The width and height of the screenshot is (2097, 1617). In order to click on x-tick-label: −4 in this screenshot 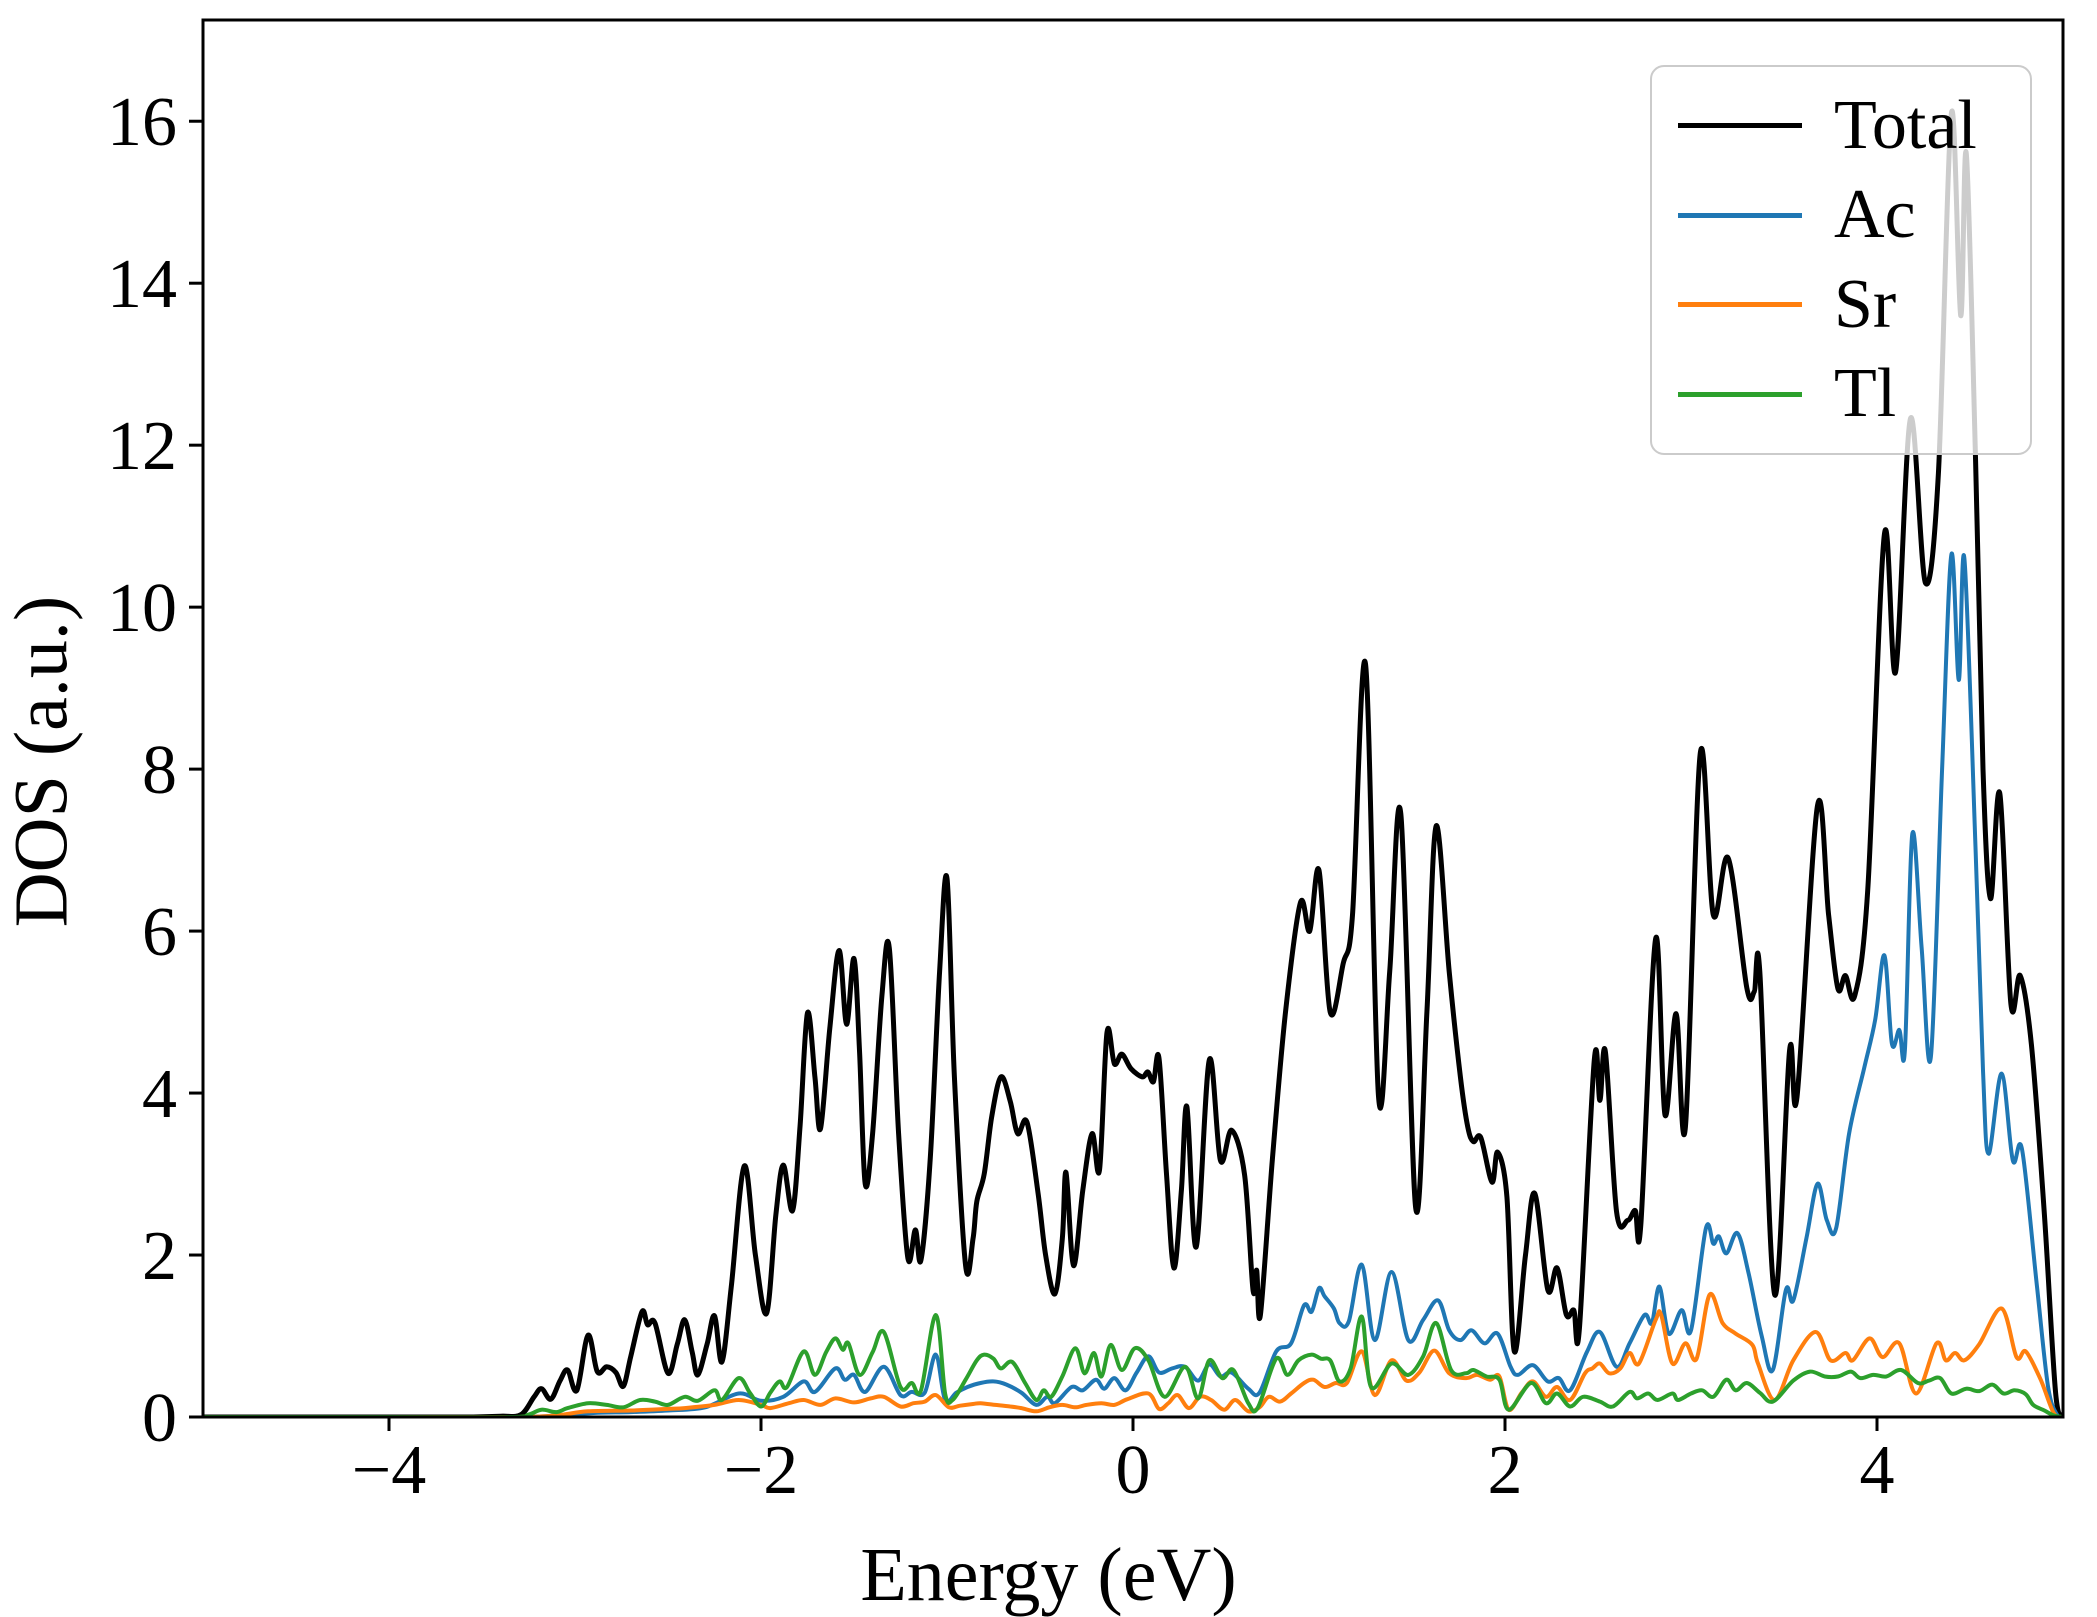, I will do `click(389, 1470)`.